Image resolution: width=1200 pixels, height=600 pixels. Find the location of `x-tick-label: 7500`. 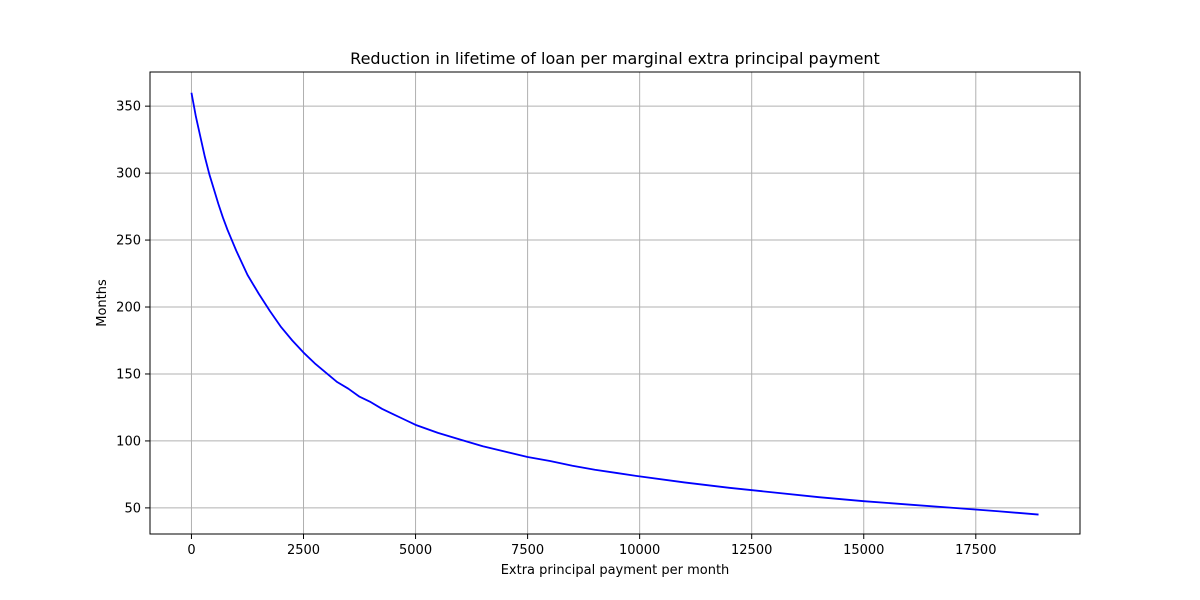

x-tick-label: 7500 is located at coordinates (527, 550).